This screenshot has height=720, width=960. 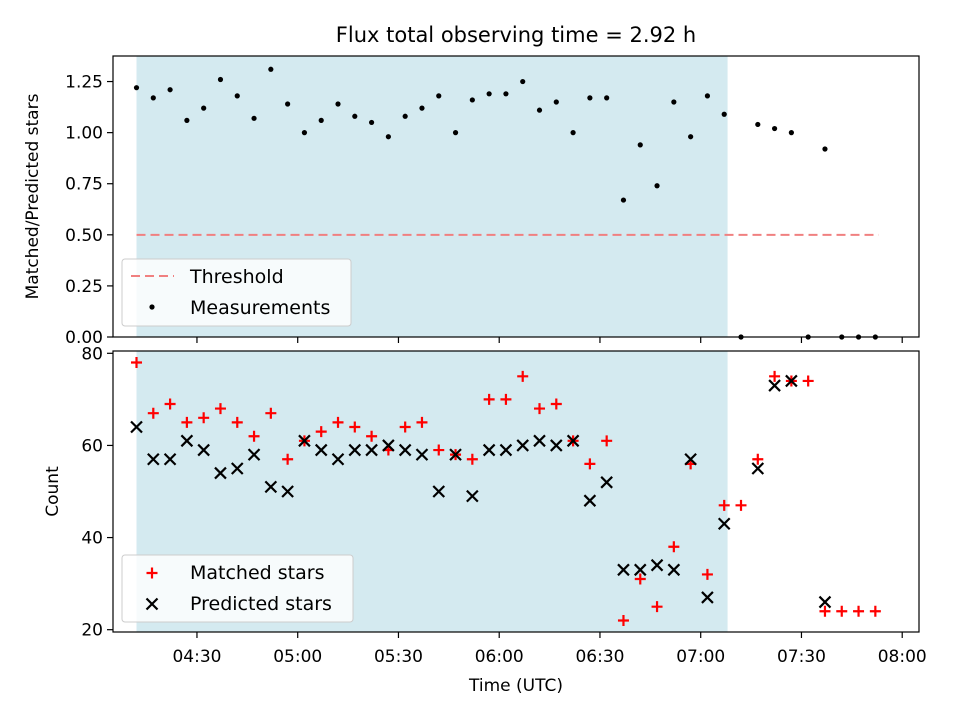 What do you see at coordinates (84, 185) in the screenshot?
I see `ratio-y-tick-label: 0.75` at bounding box center [84, 185].